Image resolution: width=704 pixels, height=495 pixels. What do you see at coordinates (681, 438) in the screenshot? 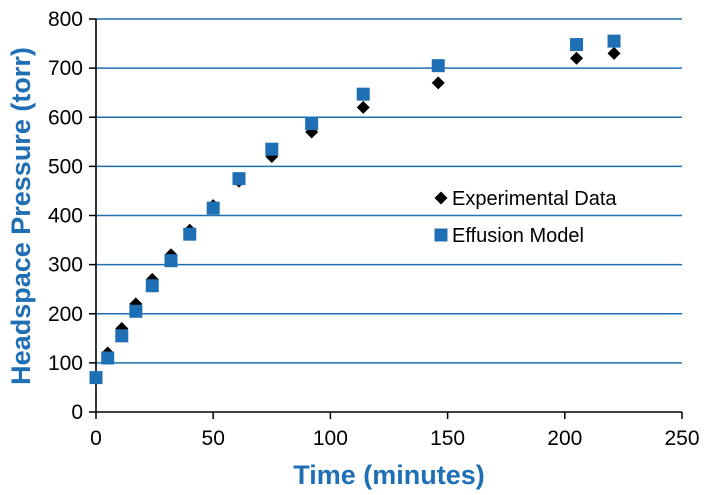
I see `x-tick-label-250: 250` at bounding box center [681, 438].